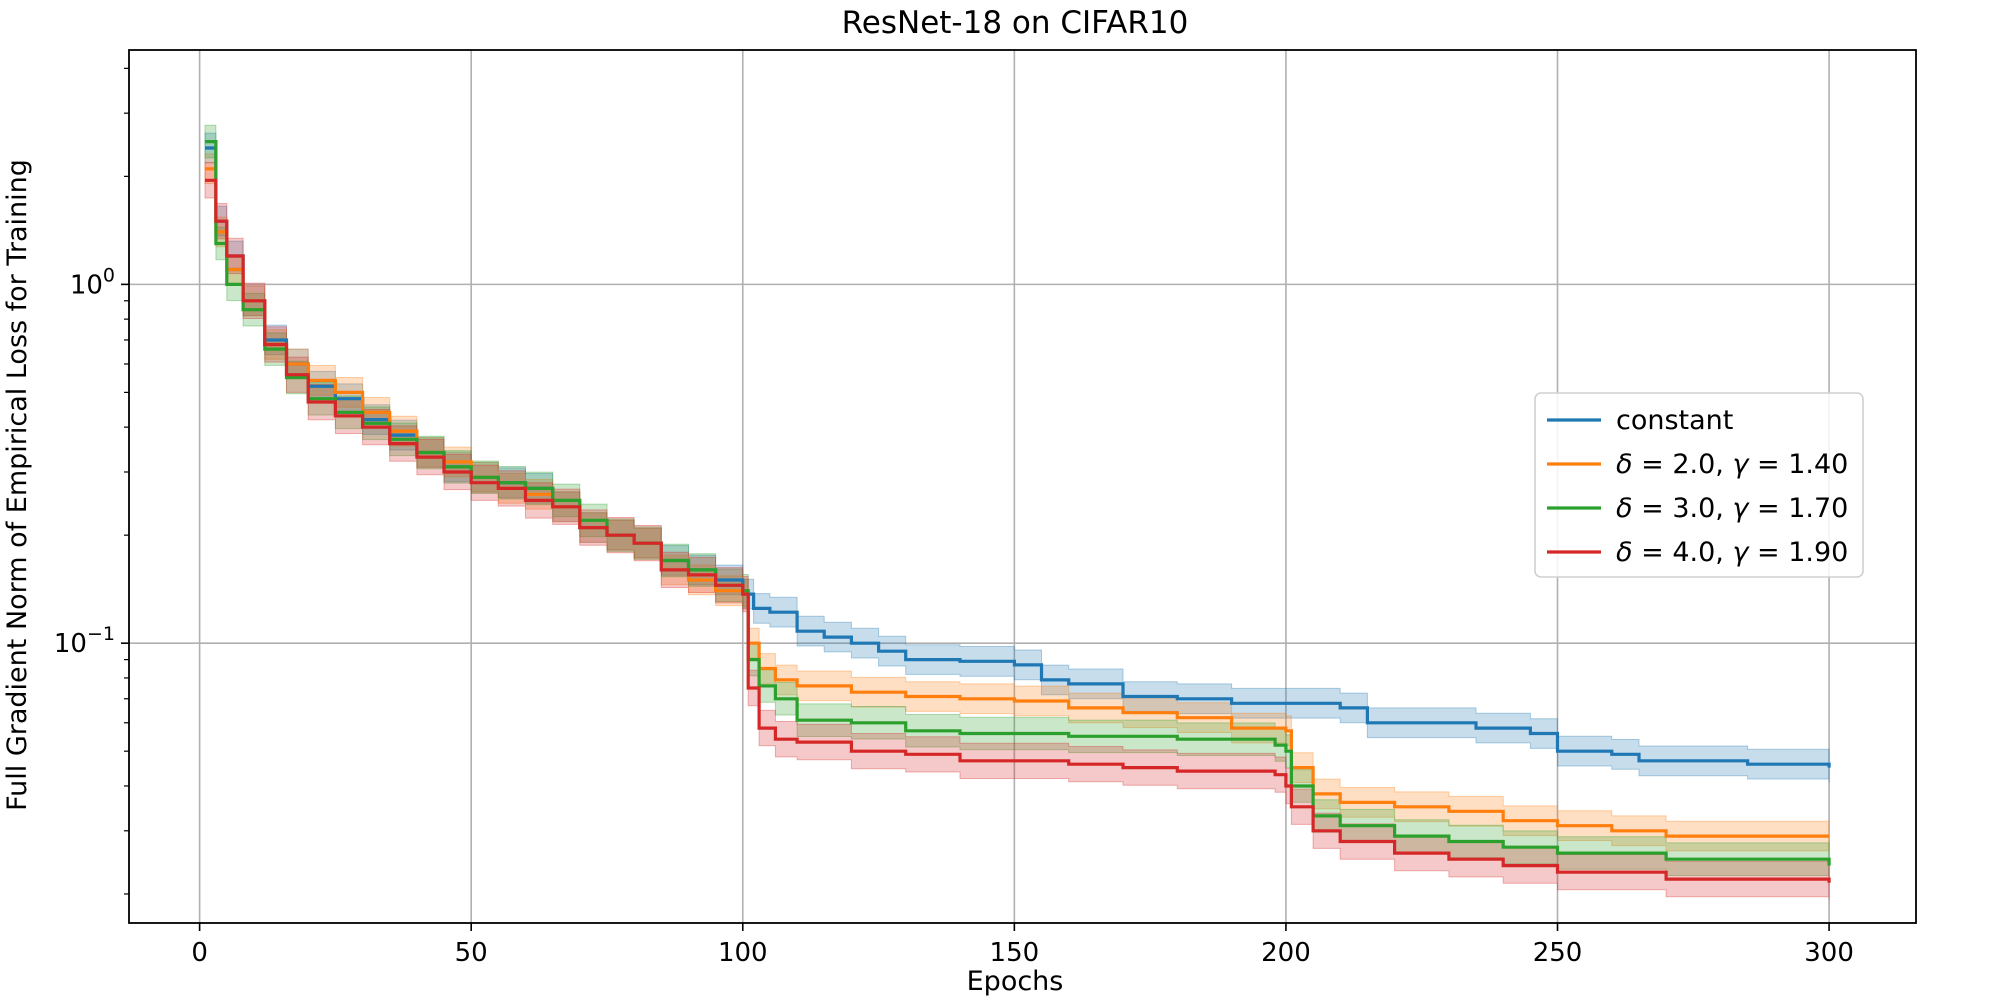 Image resolution: width=2000 pixels, height=1000 pixels. I want to click on x-axis-ticks: 0 50 100 150 200 250 300, so click(1022, 945).